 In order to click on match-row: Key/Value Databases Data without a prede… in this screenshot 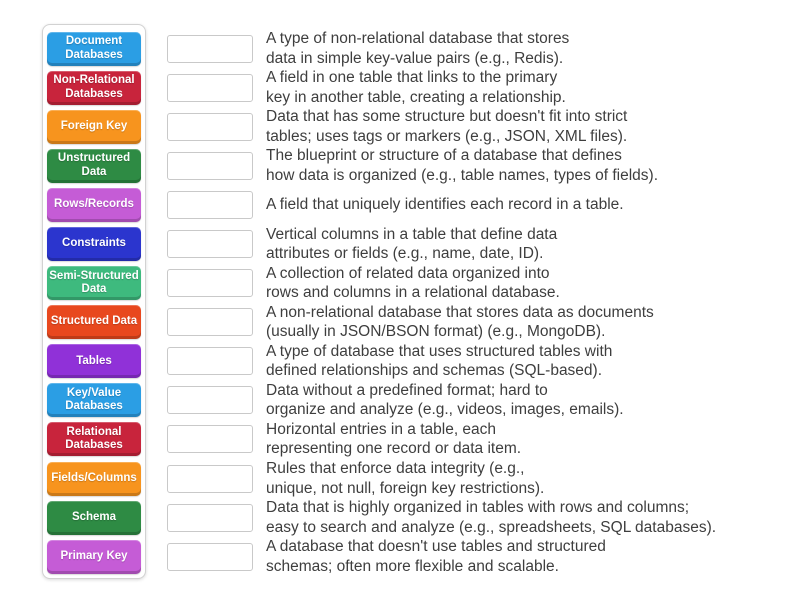, I will do `click(415, 400)`.